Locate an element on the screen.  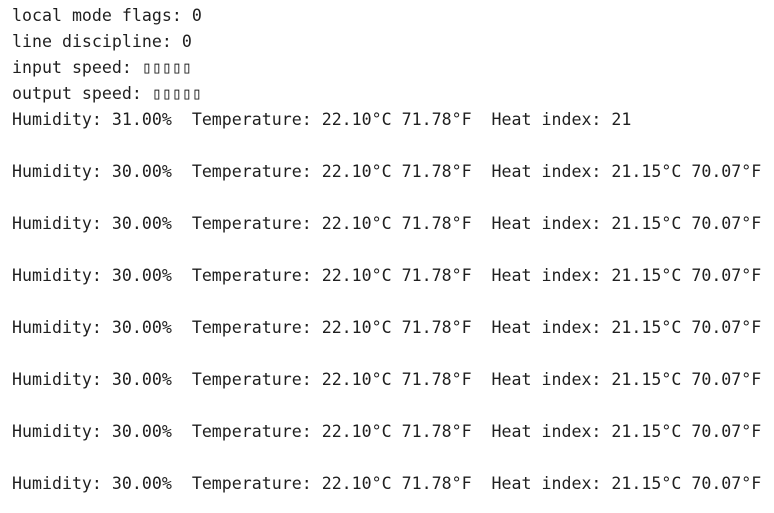
console-line: input speed: ▯▯▯▯▯ is located at coordinates (102, 67).